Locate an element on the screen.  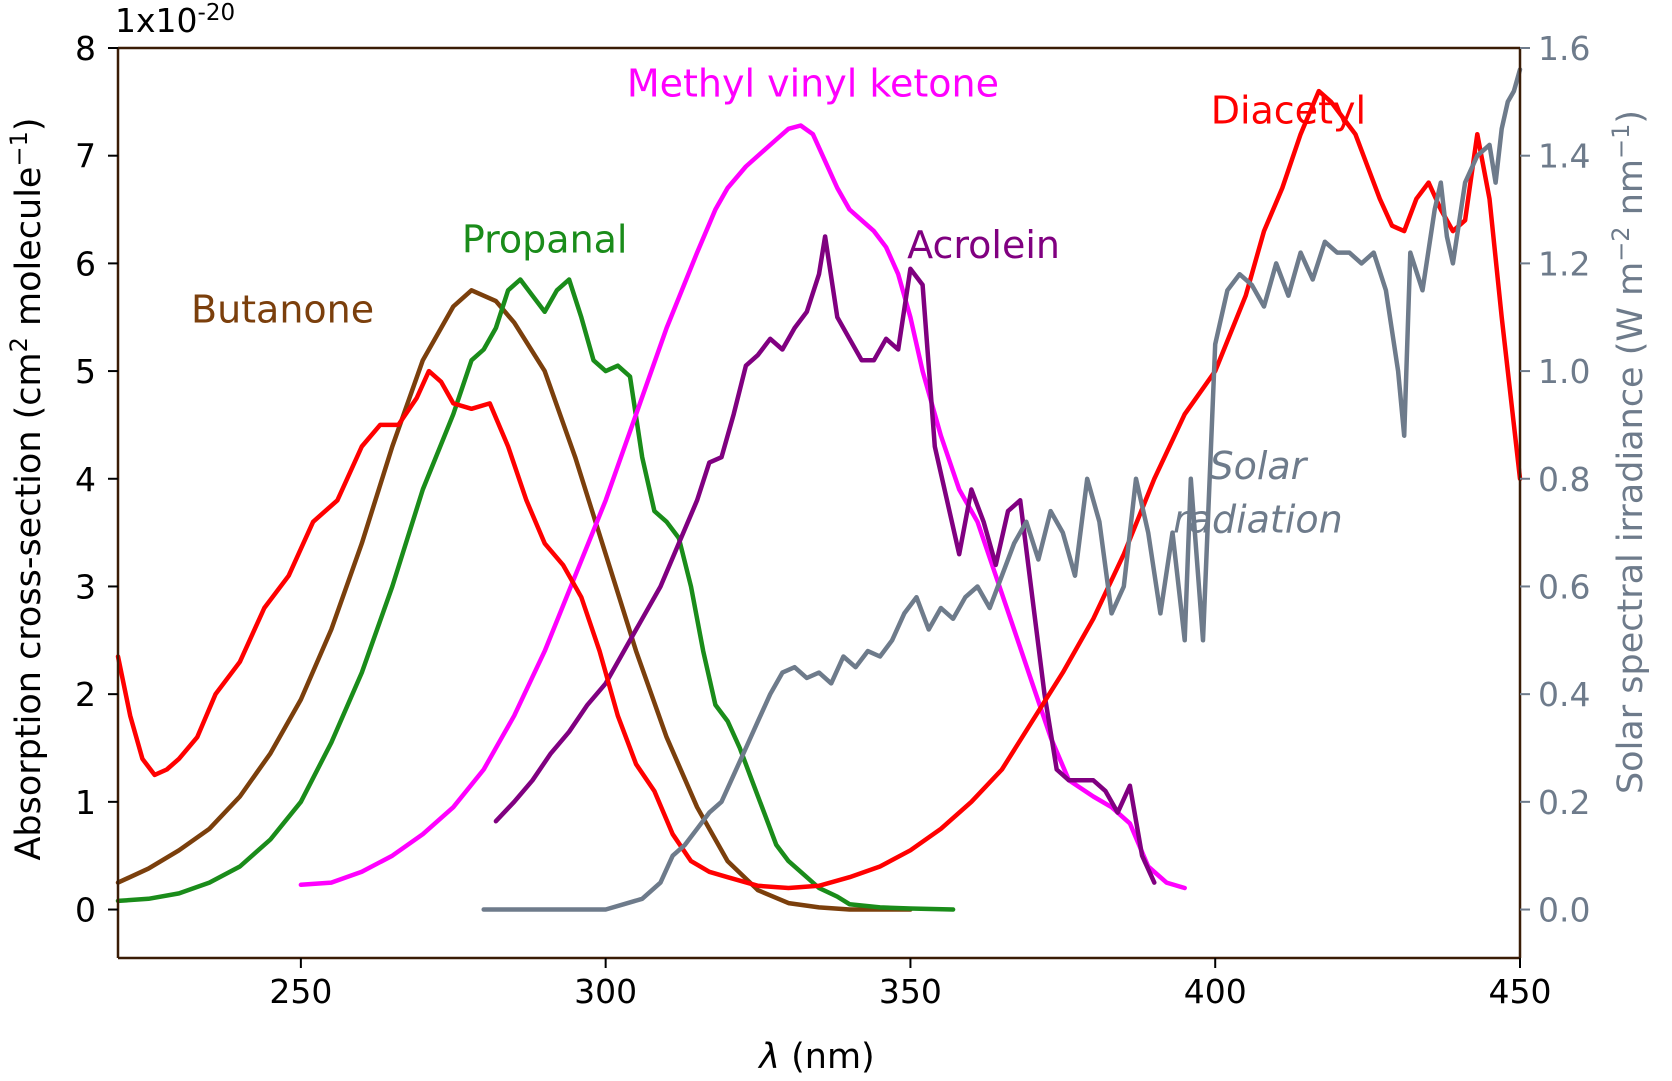
y-right-tick-label: 0.8 is located at coordinates (1564, 479).